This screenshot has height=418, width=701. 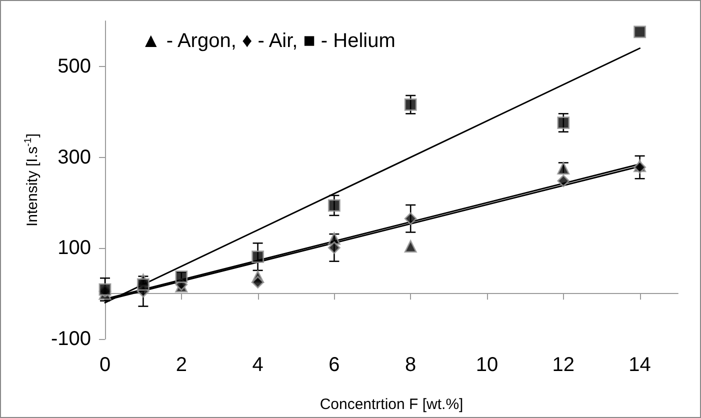 I want to click on y-tick-label: 300, so click(x=74, y=157).